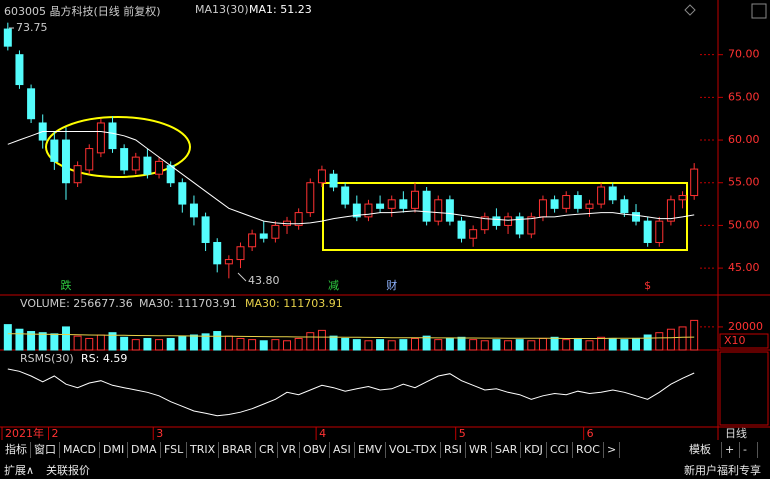  What do you see at coordinates (80, 450) in the screenshot?
I see `tab: MACD` at bounding box center [80, 450].